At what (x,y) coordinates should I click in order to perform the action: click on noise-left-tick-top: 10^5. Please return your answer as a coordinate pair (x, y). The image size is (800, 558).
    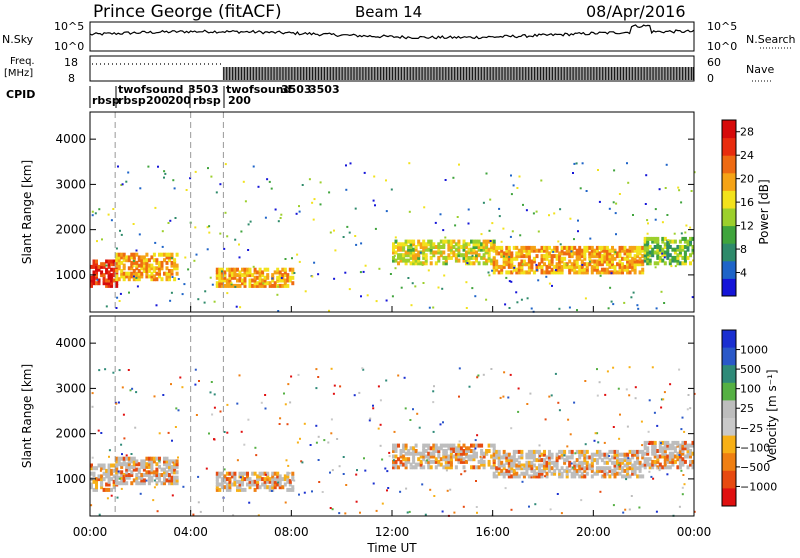
    Looking at the image, I should click on (69, 26).